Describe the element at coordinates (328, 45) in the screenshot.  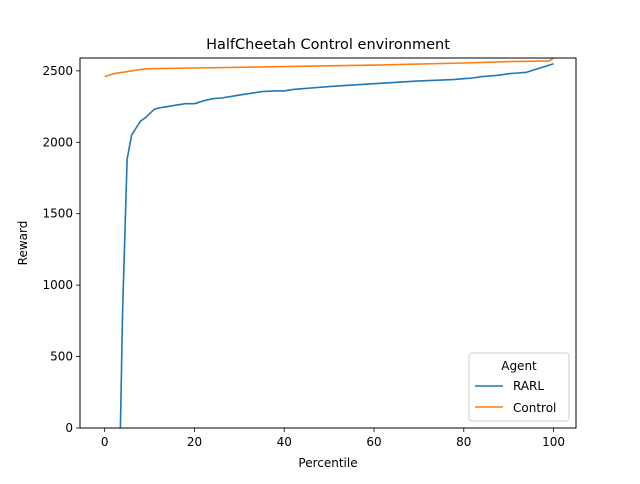
I see `chart-title: HalfCheetah Control environment` at that location.